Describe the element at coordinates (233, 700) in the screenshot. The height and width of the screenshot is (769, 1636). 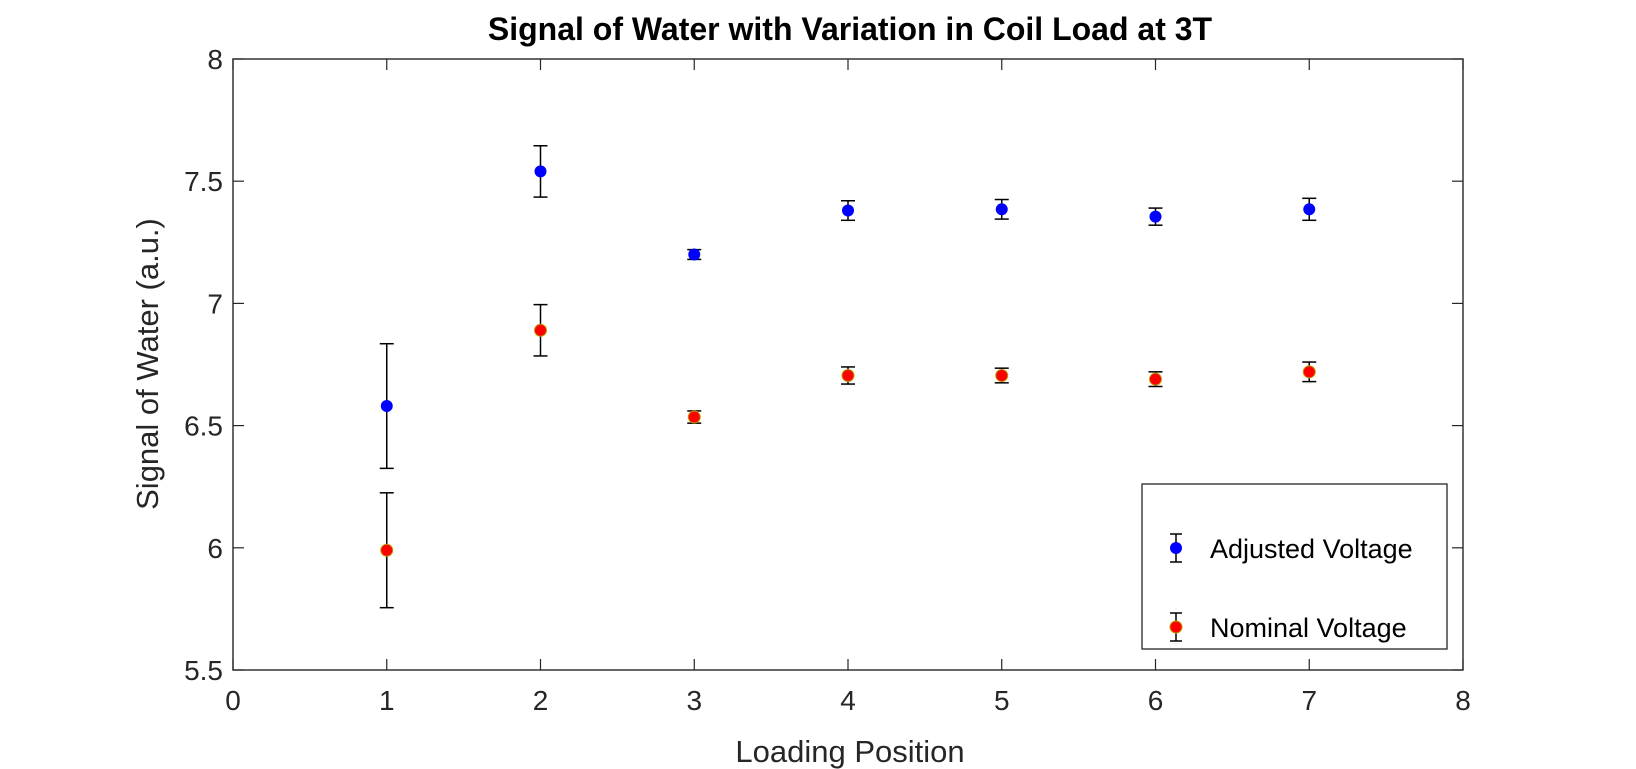
I see `x-tick-label: 0` at that location.